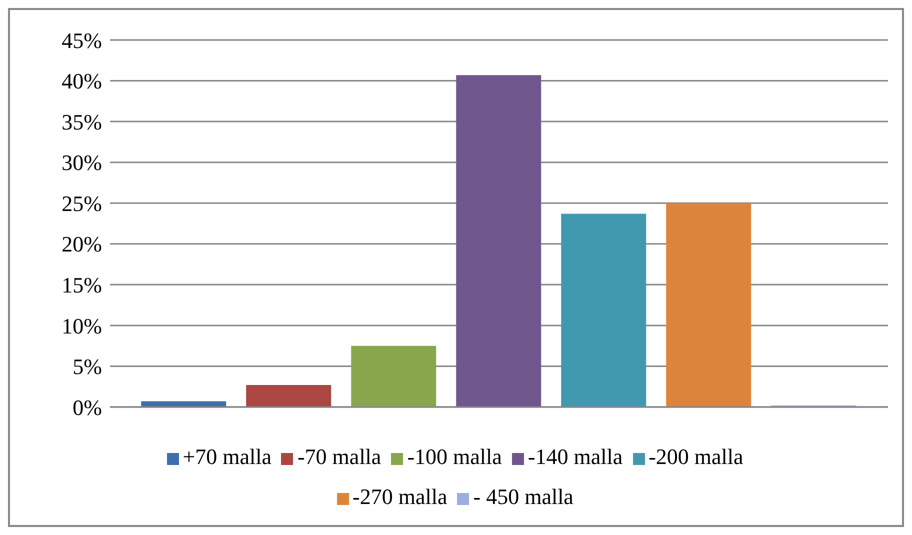 This screenshot has width=912, height=535. I want to click on y-tick-label: 10%, so click(82, 325).